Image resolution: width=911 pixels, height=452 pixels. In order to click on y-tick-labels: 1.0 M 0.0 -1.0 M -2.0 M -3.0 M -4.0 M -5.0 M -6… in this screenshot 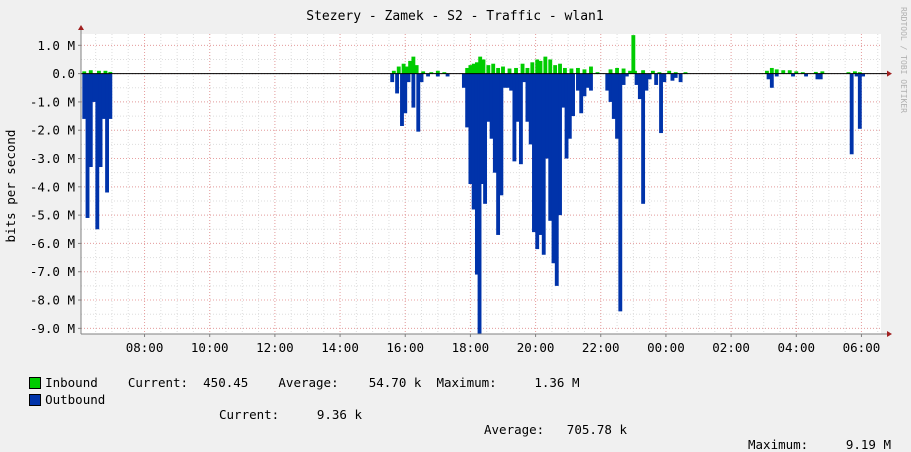, I will do `click(55, 187)`.